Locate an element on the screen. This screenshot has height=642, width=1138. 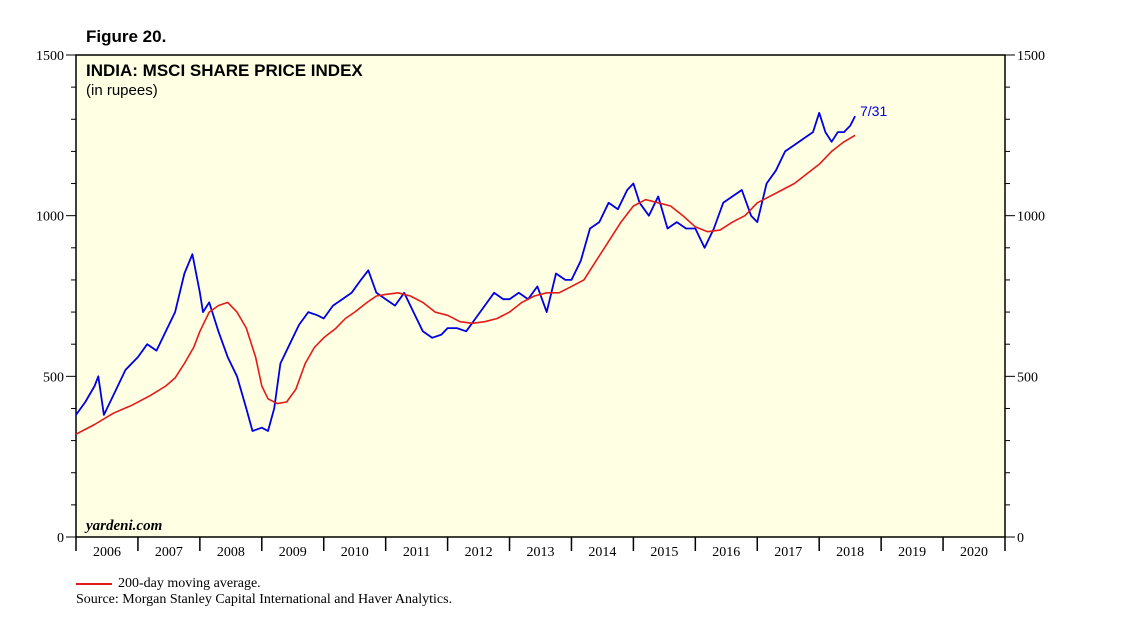
x-tick-label: 2010 is located at coordinates (355, 552).